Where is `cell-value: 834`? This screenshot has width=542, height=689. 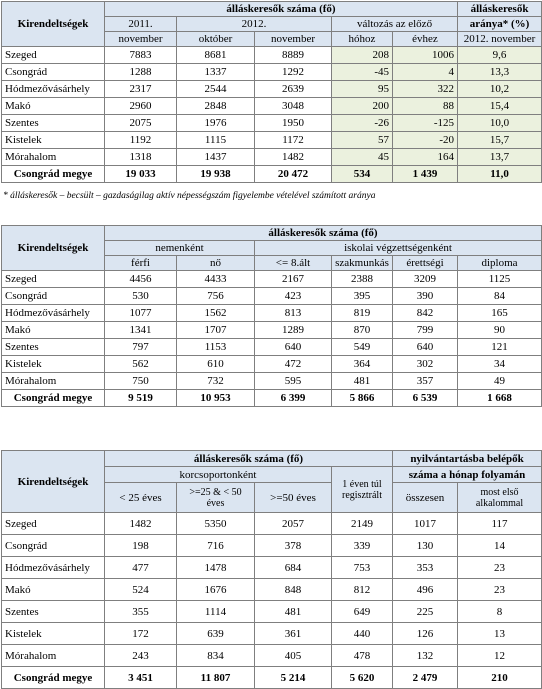 cell-value: 834 is located at coordinates (215, 655).